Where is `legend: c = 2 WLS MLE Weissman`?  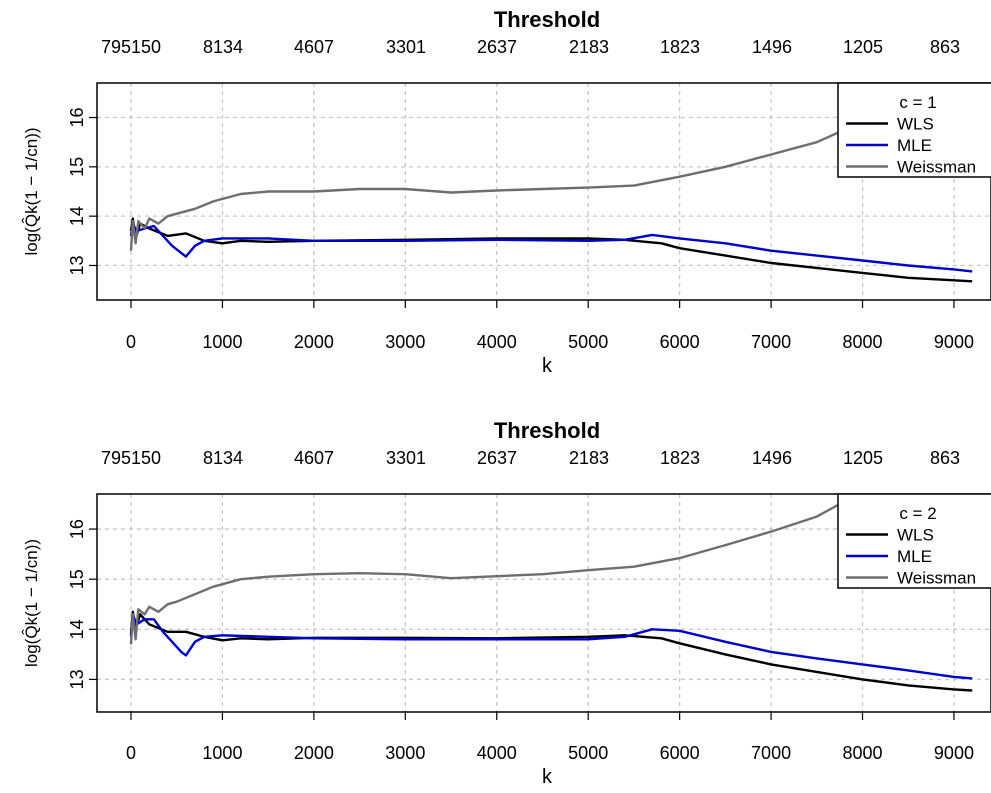
legend: c = 2 WLS MLE Weissman is located at coordinates (914, 541).